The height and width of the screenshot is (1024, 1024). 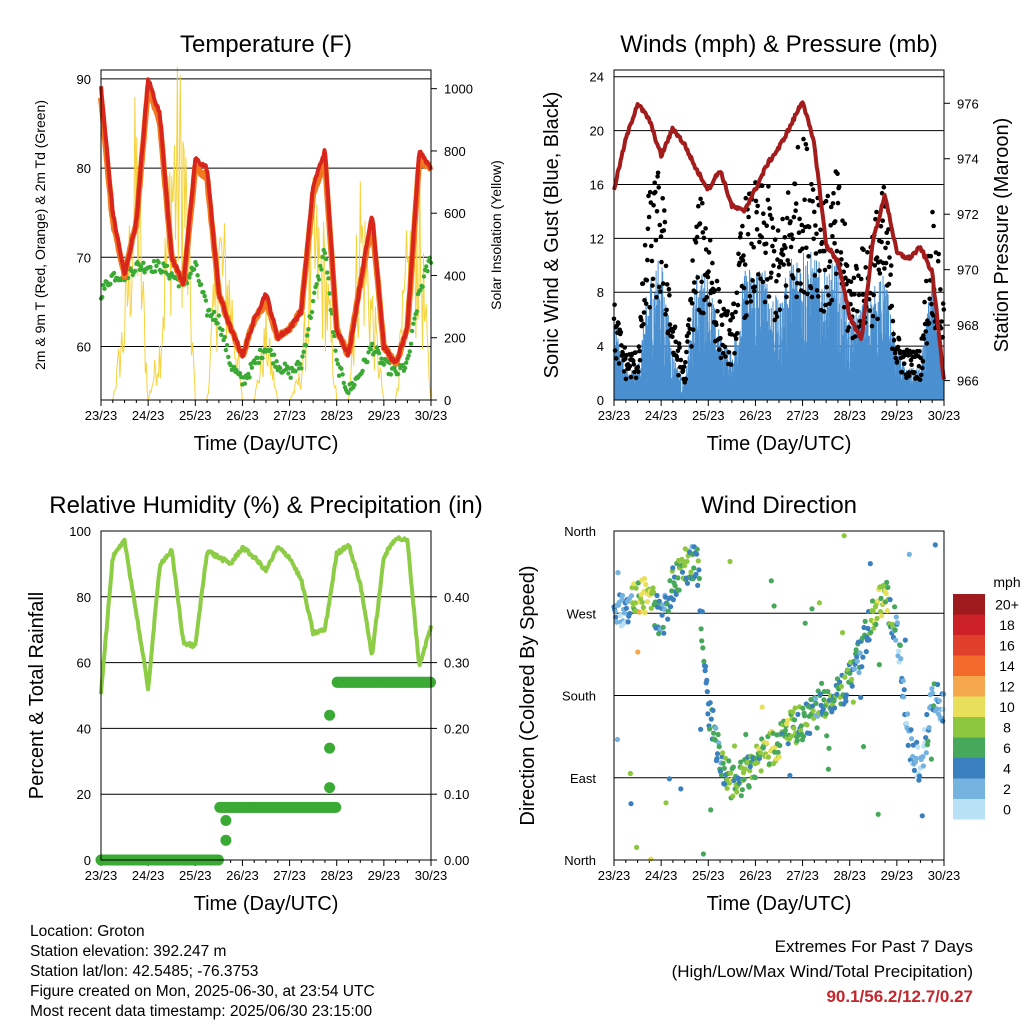 I want to click on y-tick-label: 90, so click(x=84, y=79).